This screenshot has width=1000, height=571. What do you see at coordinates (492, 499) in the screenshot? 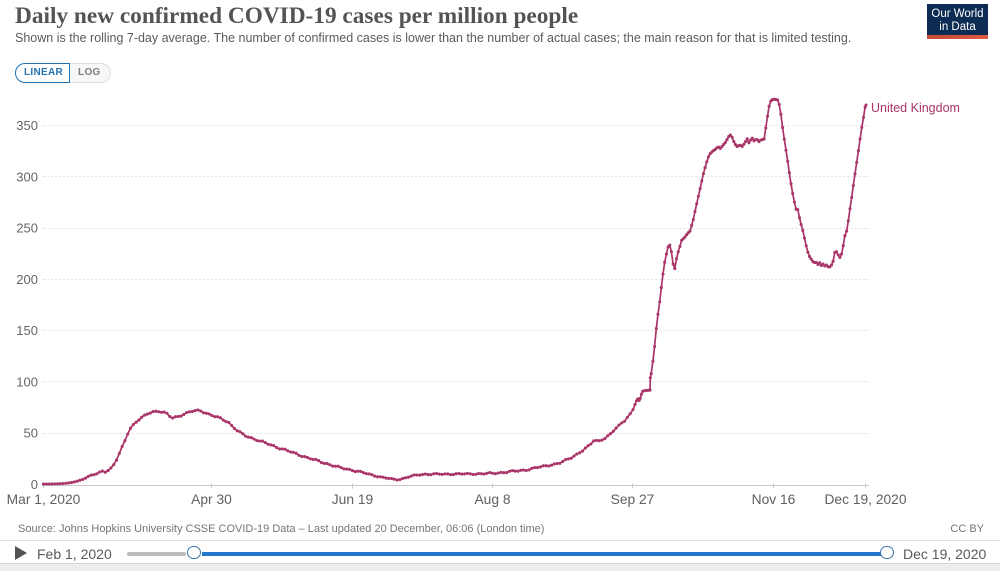
I see `svg-text: Aug 8` at bounding box center [492, 499].